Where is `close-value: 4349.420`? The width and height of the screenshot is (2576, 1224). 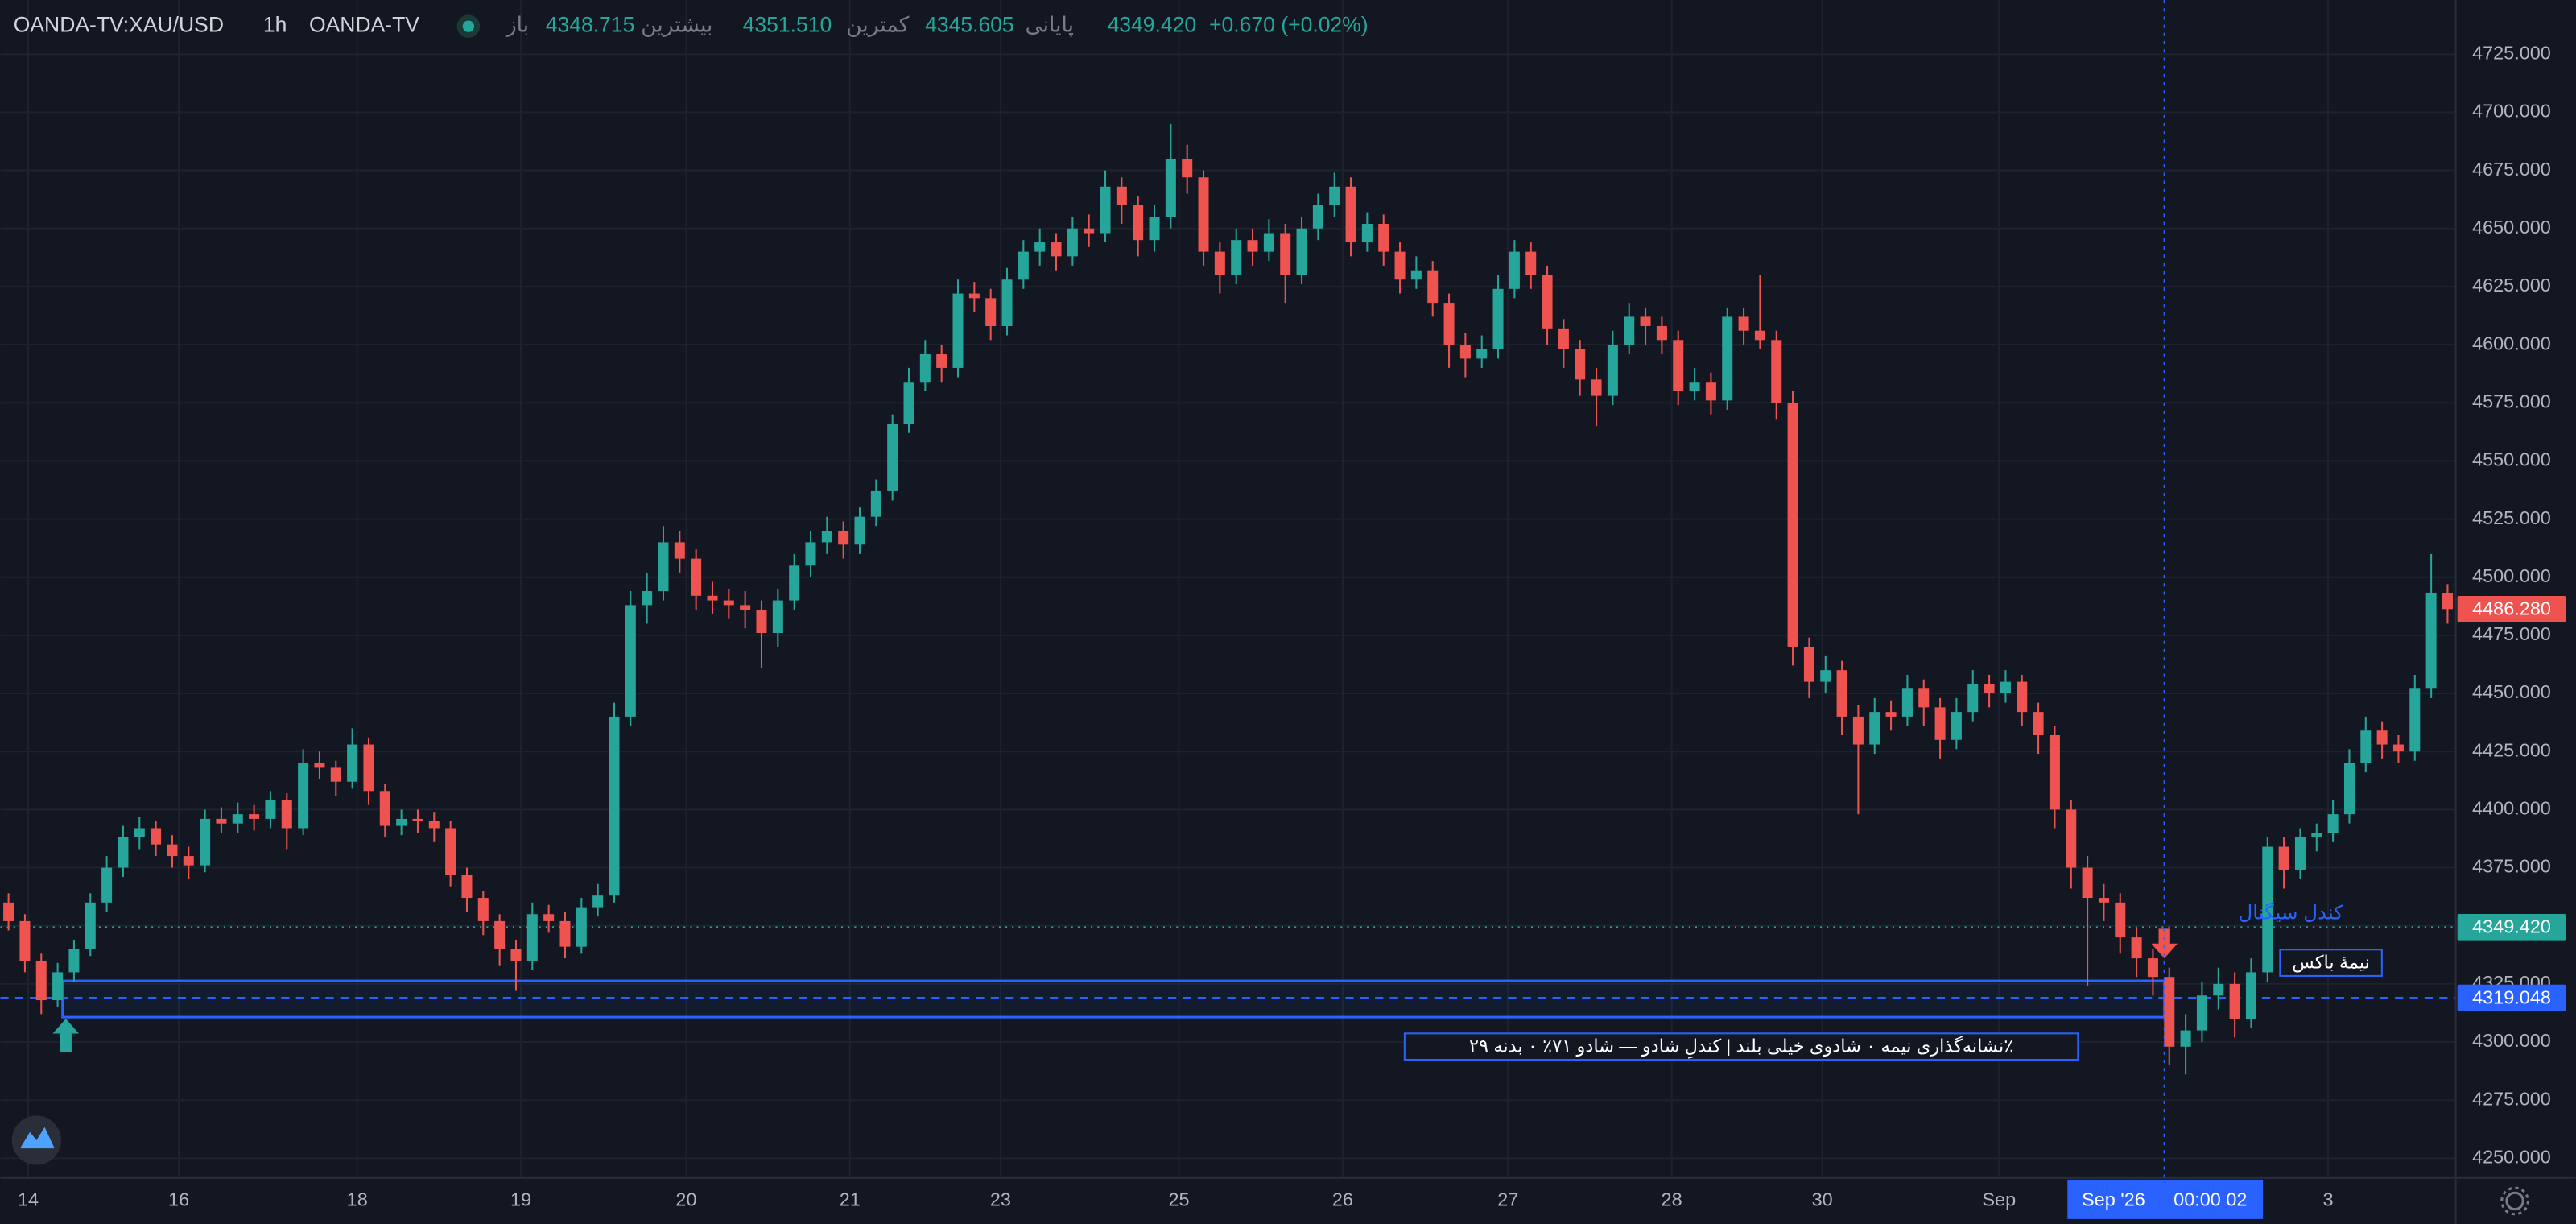 close-value: 4349.420 is located at coordinates (1152, 25).